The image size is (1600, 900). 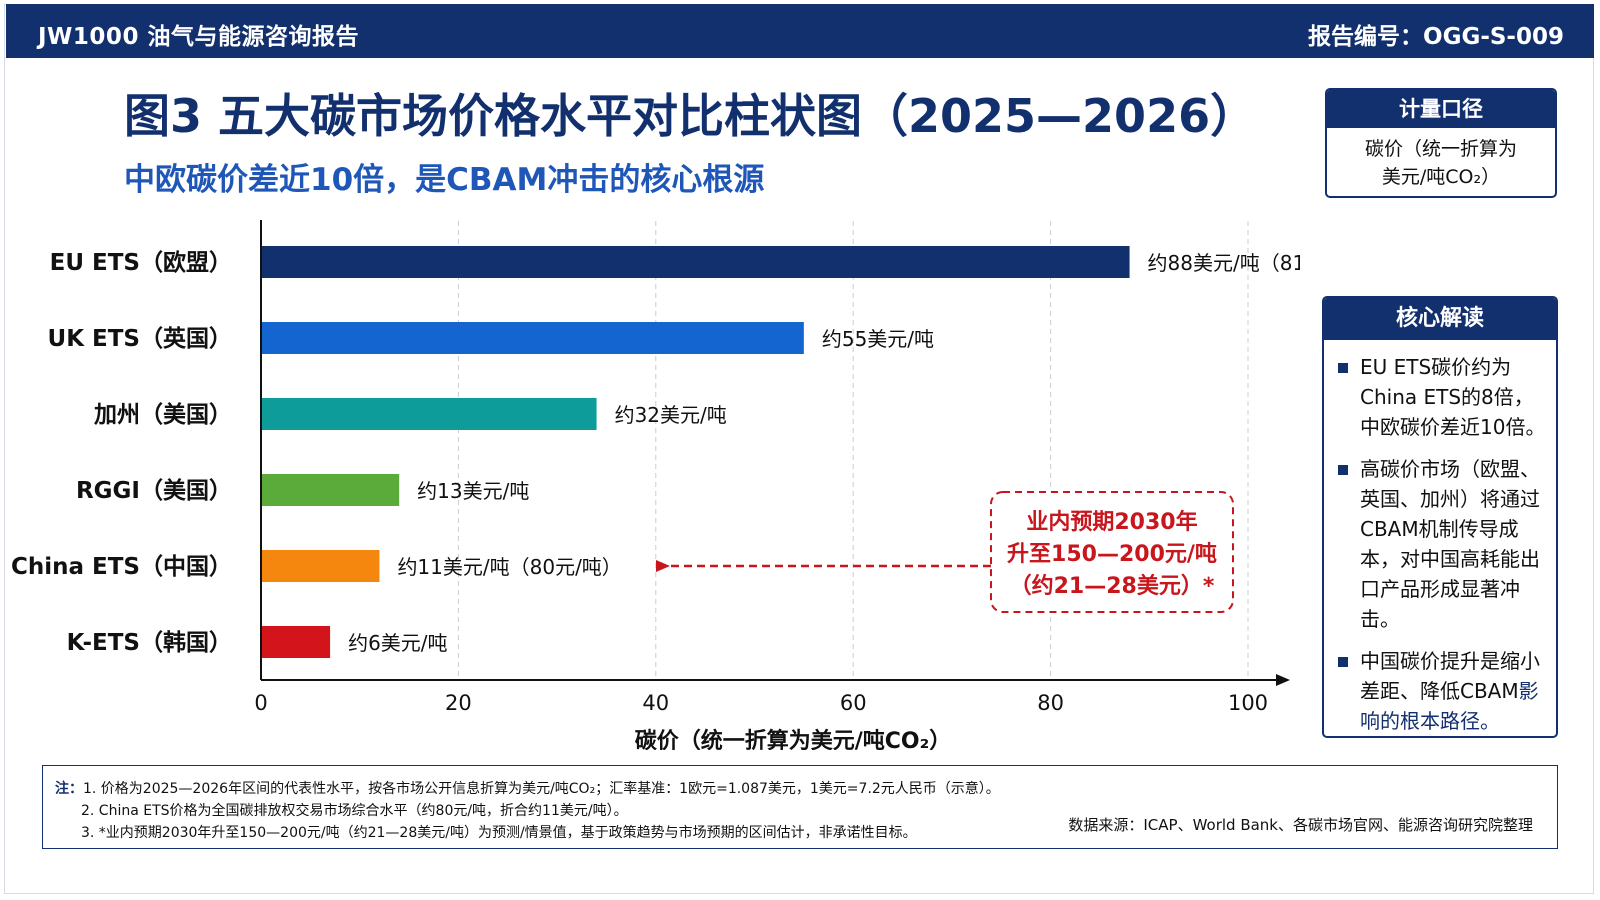 I want to click on interpretation-item-text: 中国碳价提升是缩小差距、降低CBAM, so click(x=1450, y=676).